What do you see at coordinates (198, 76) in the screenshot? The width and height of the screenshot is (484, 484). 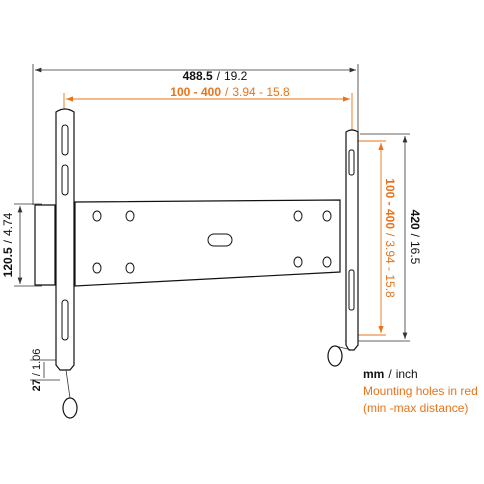 I see `mm-value: 488.5` at bounding box center [198, 76].